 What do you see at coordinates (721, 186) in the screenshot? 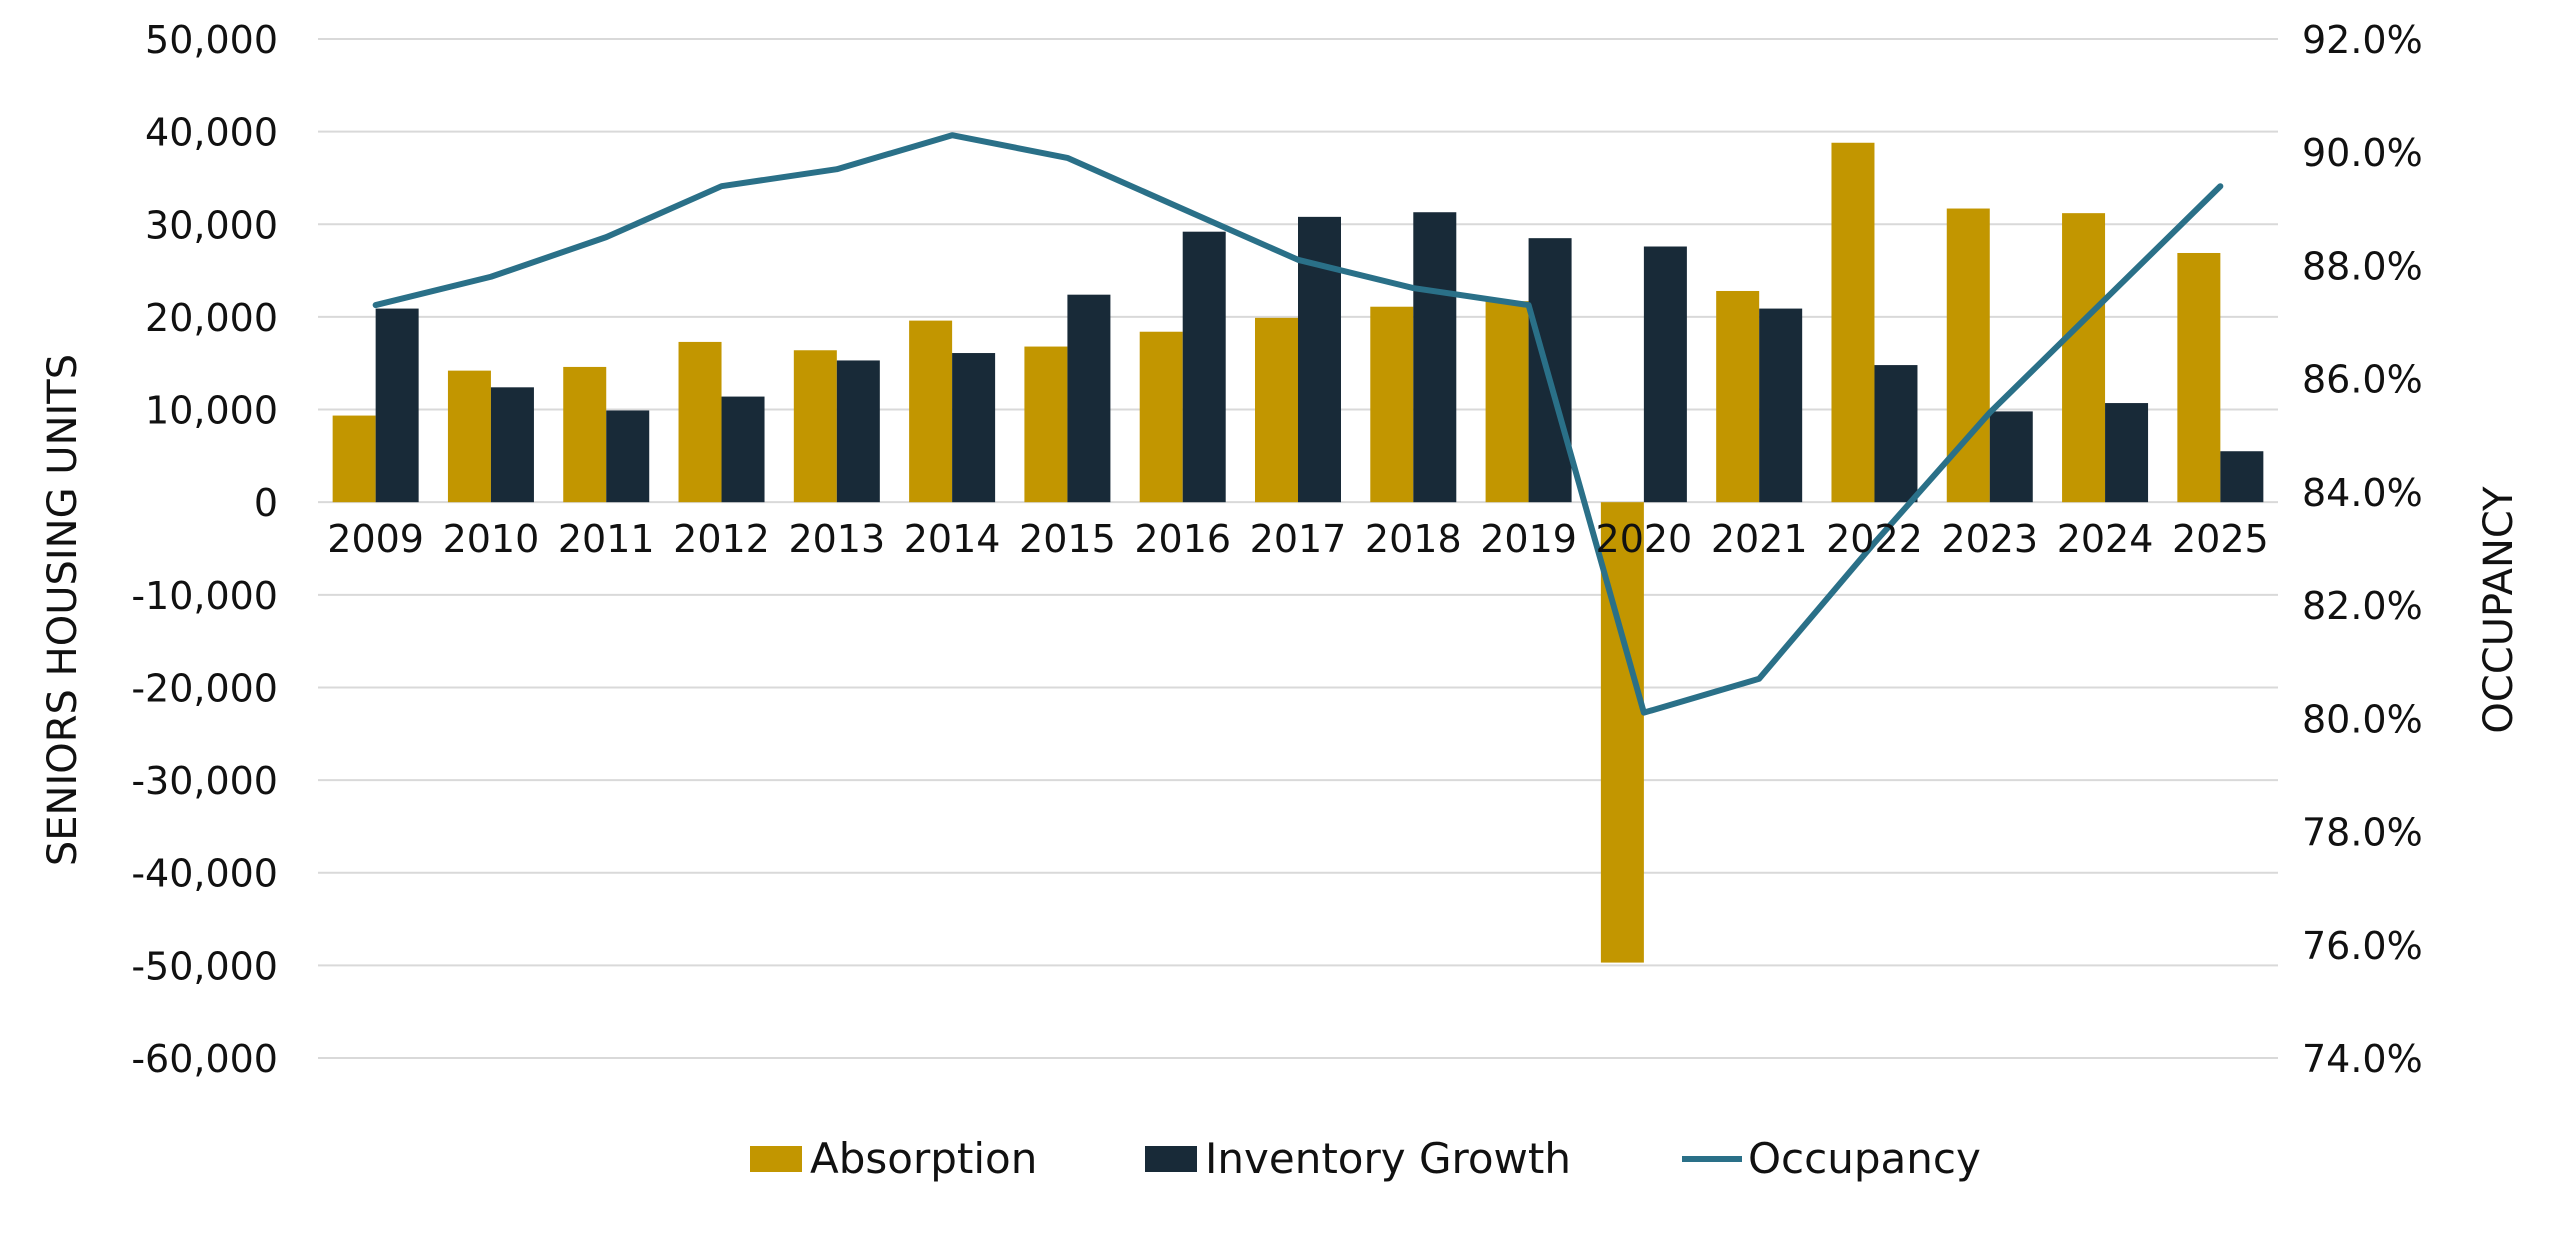
I see `occupancy-point-2012` at bounding box center [721, 186].